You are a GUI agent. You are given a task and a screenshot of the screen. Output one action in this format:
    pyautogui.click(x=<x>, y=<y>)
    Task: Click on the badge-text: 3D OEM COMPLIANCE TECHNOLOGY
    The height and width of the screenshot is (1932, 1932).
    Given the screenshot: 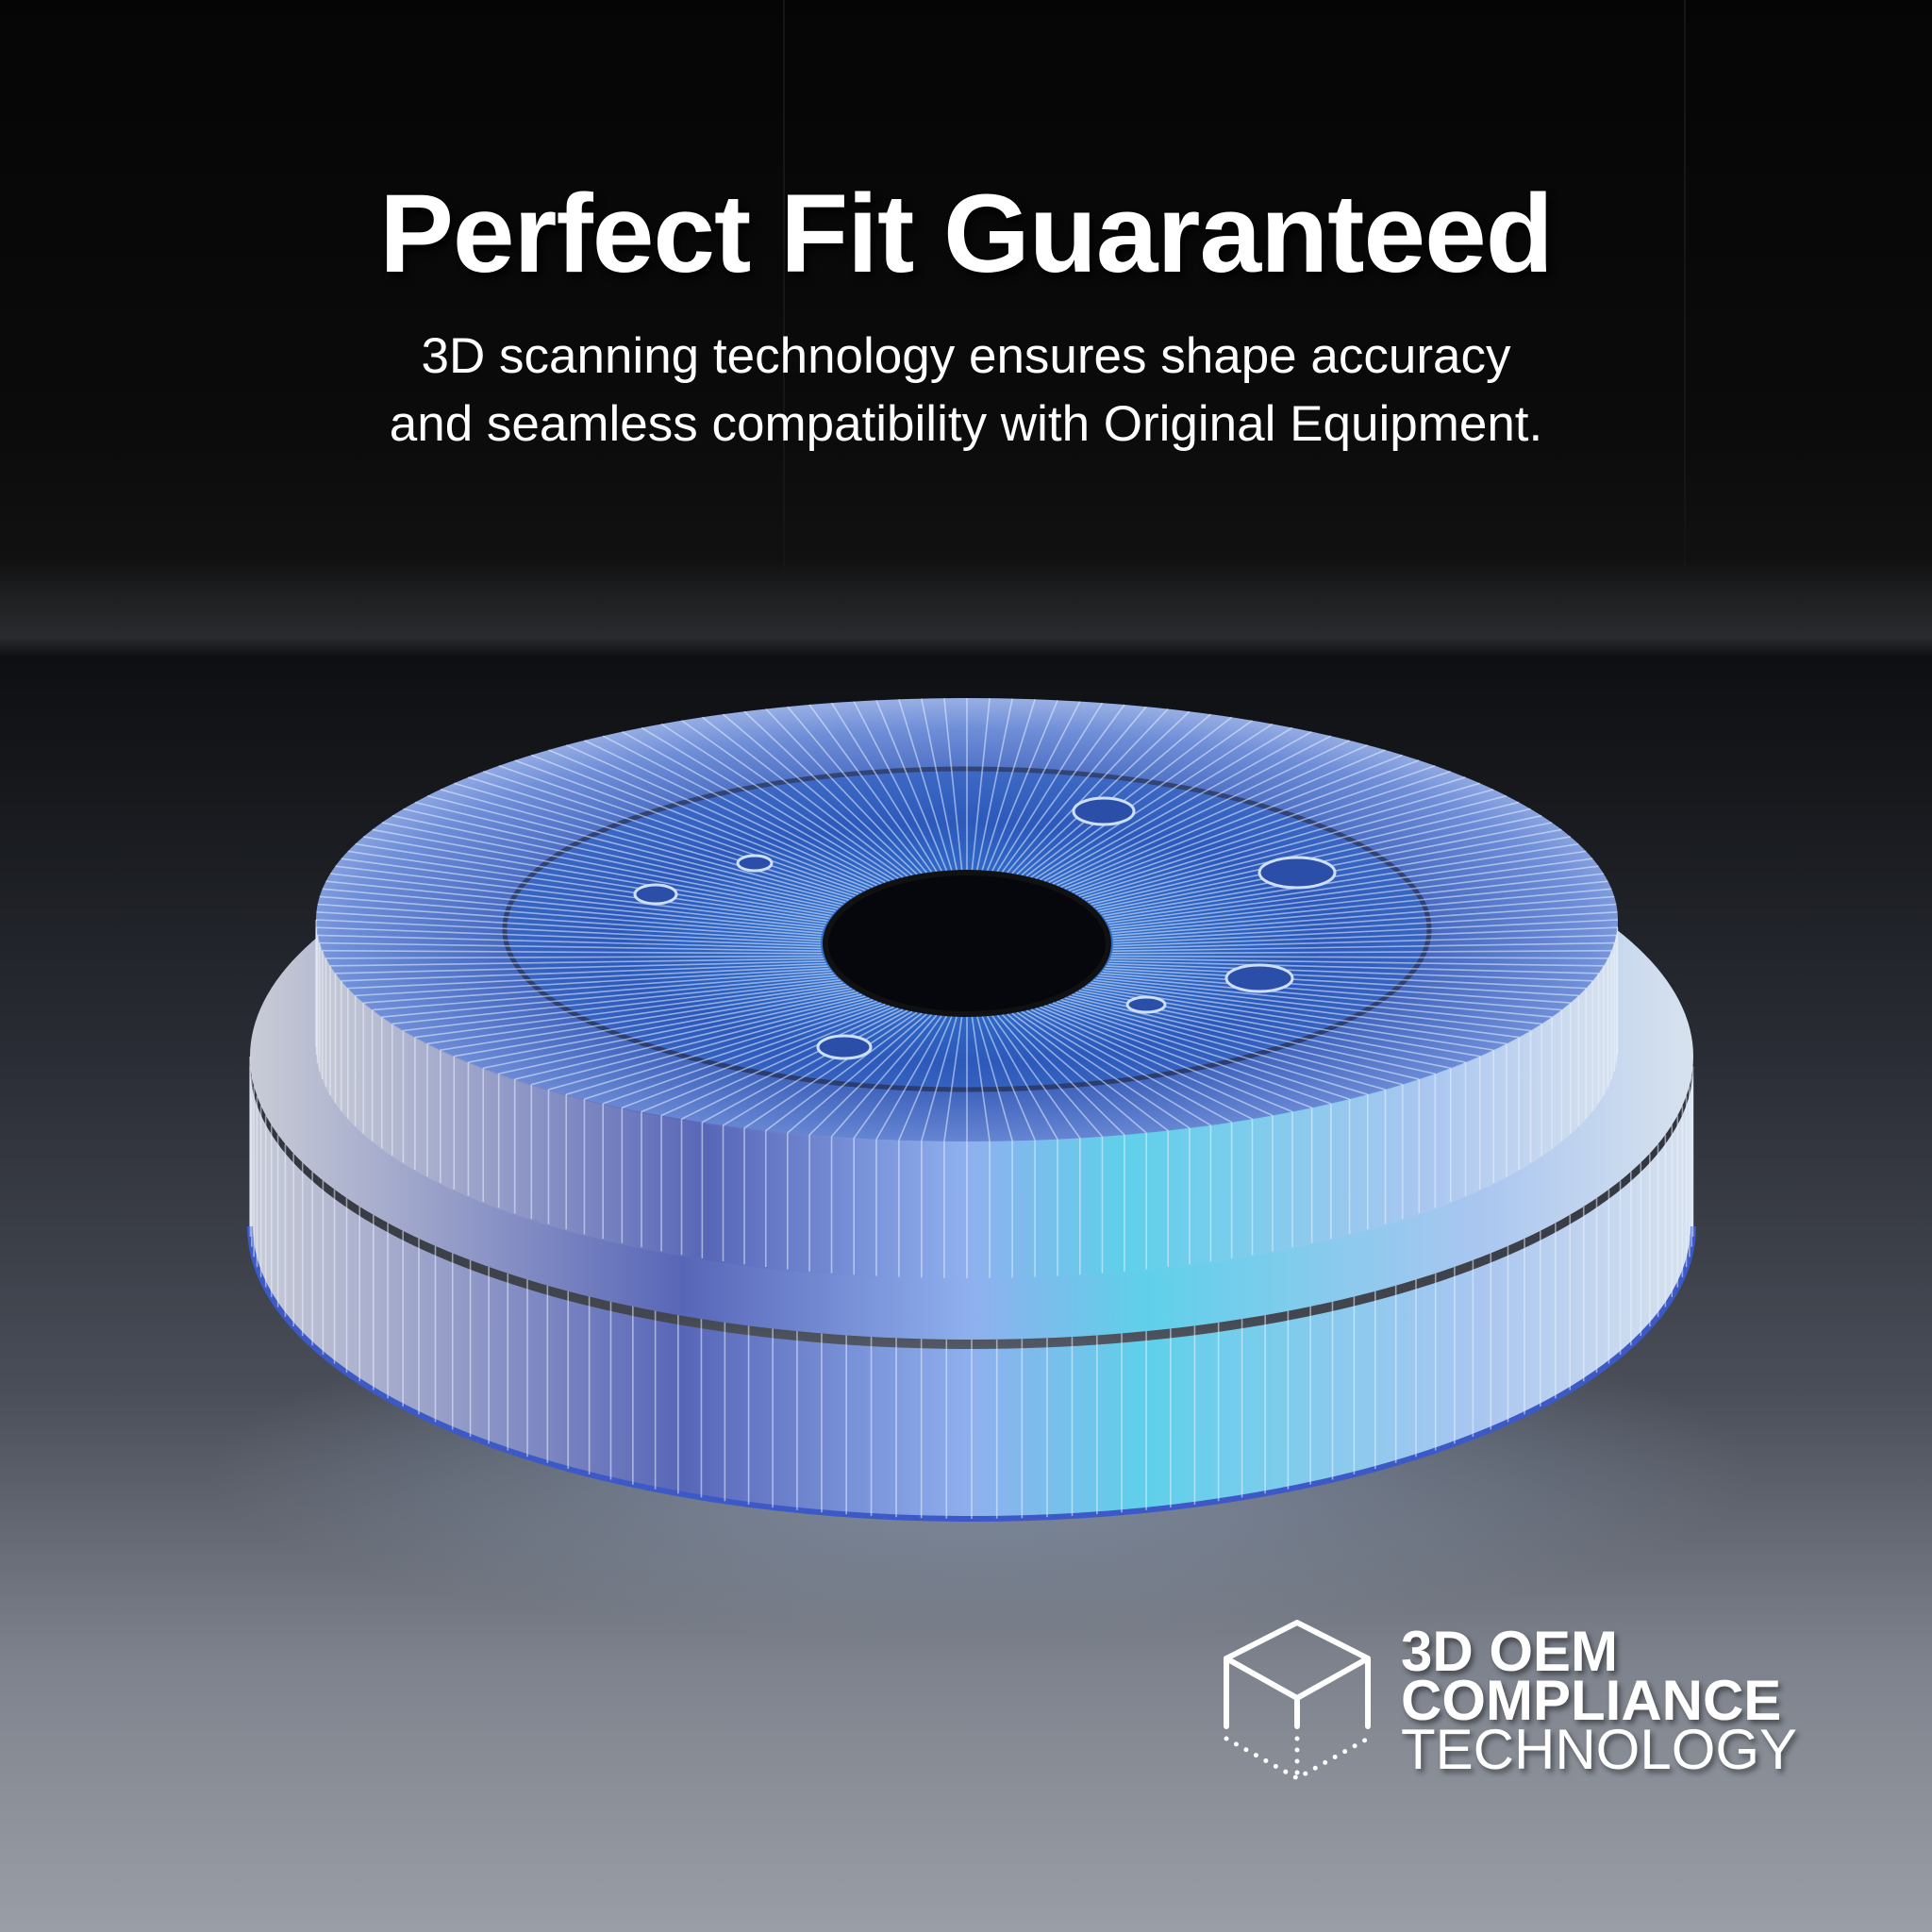 What is the action you would take?
    pyautogui.click(x=1599, y=1700)
    